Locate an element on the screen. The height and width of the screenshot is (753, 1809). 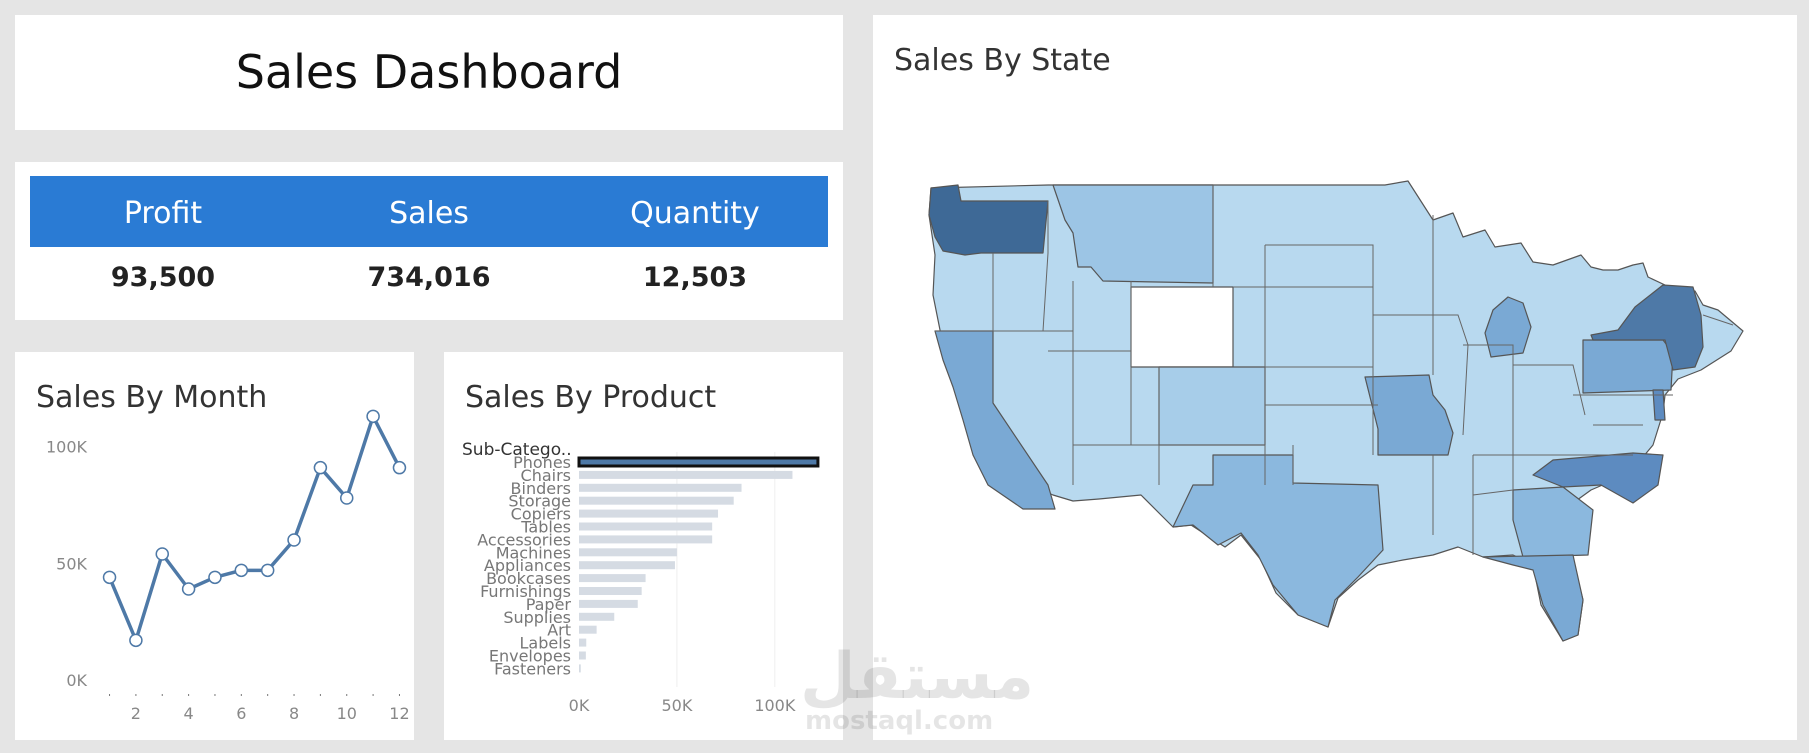
sales-by-month-chart: 0K 50K 100K 2 4 6 8 10 12 is located at coordinates (214, 546).